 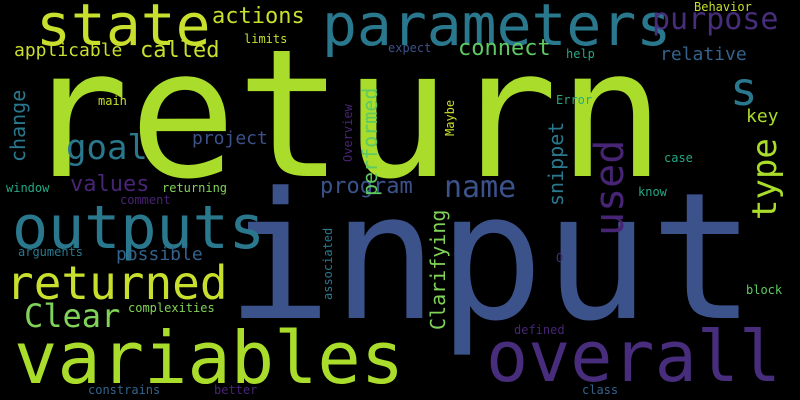 What do you see at coordinates (764, 290) in the screenshot?
I see `word-block: block` at bounding box center [764, 290].